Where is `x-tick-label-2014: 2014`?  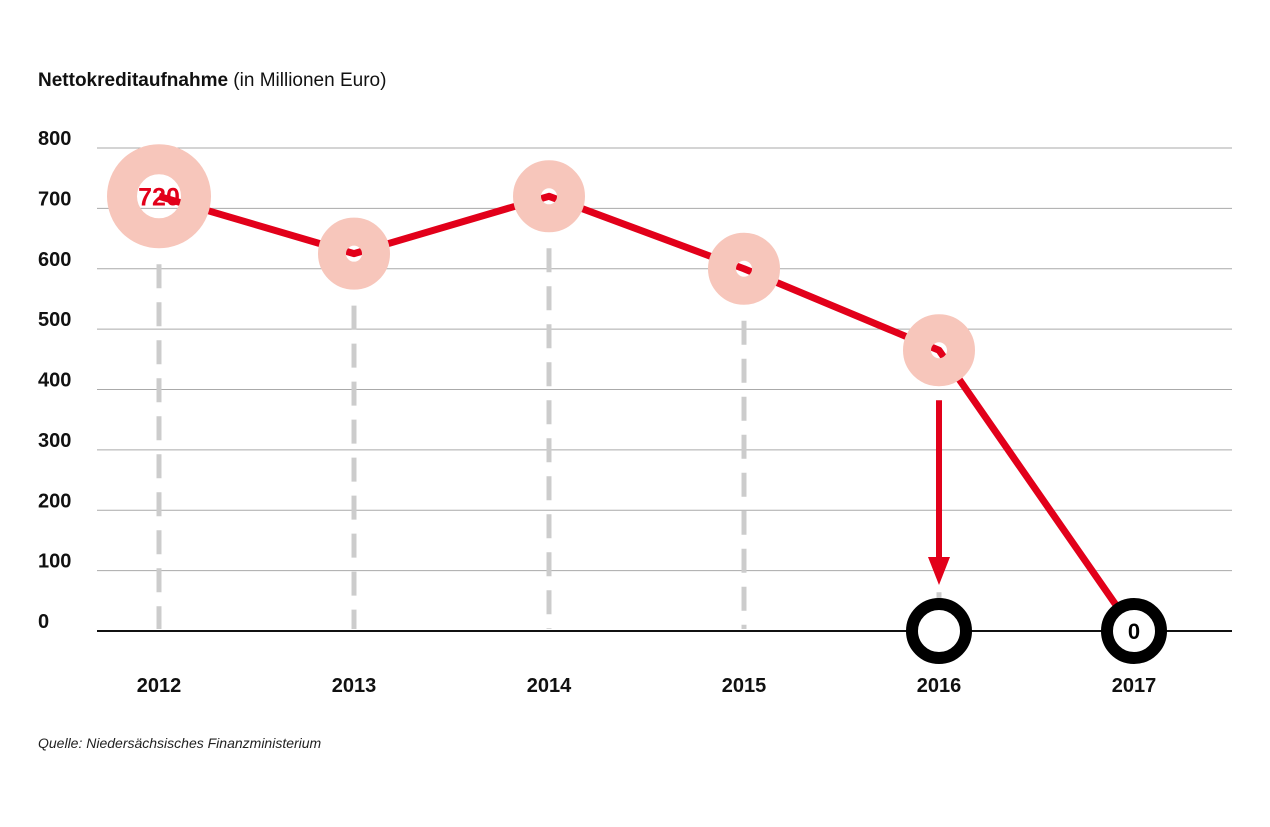
x-tick-label-2014: 2014 is located at coordinates (549, 686).